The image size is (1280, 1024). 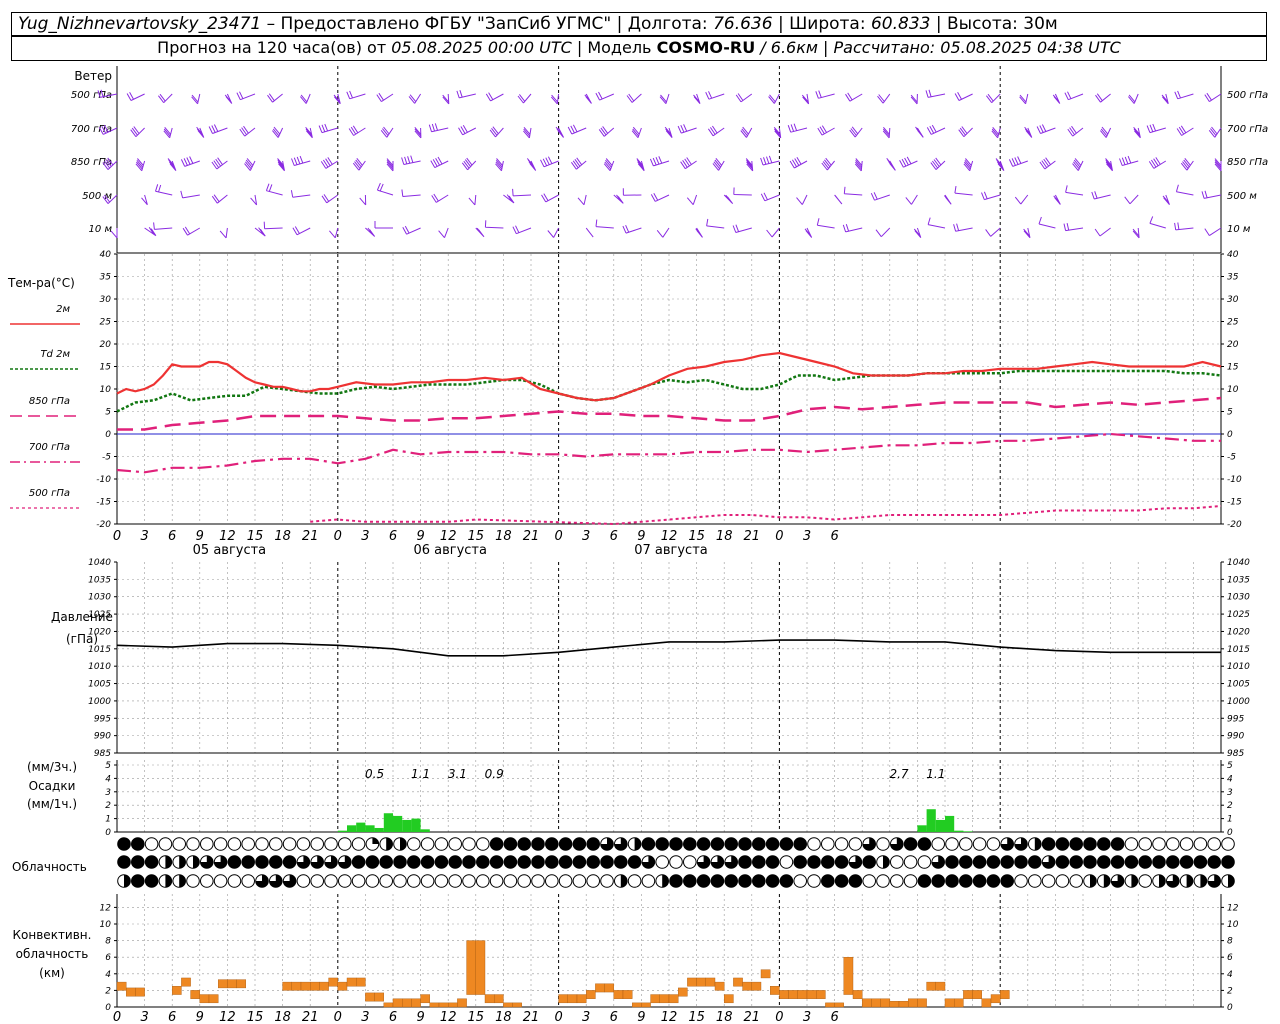 I want to click on pressure-axis-label-left: 1030, so click(x=99, y=598).